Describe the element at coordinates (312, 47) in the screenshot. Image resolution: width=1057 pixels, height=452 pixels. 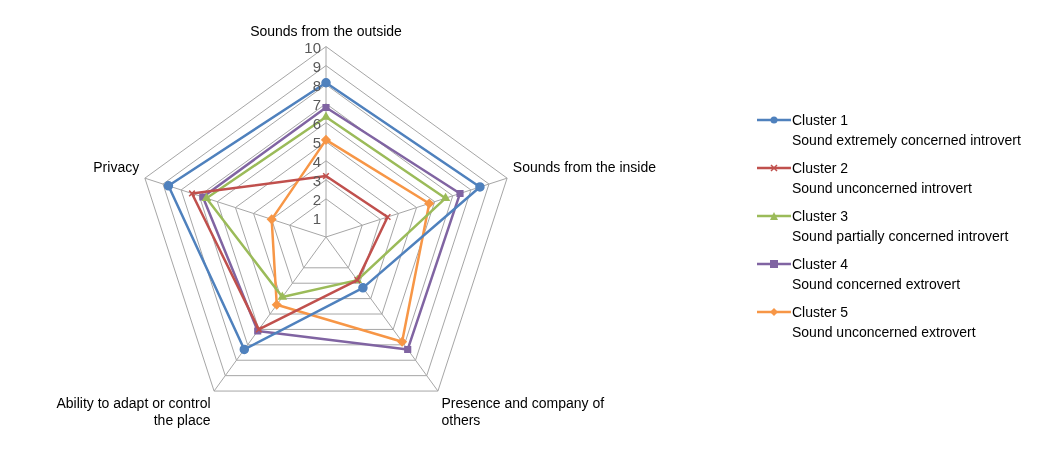
I see `y-tick-label: 10` at that location.